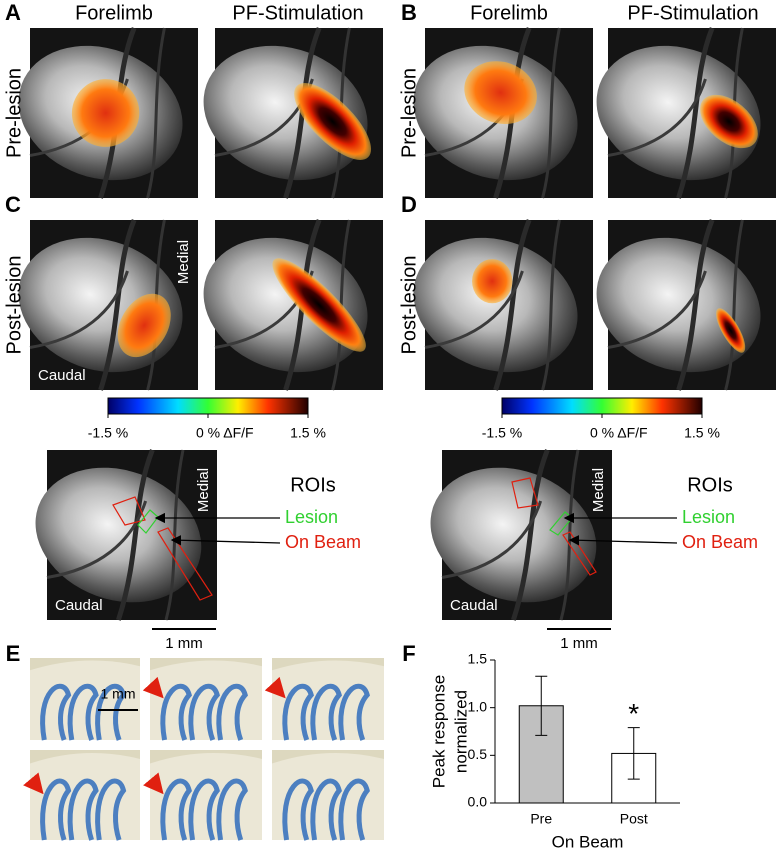  I want to click on tissue, so click(328, 700).